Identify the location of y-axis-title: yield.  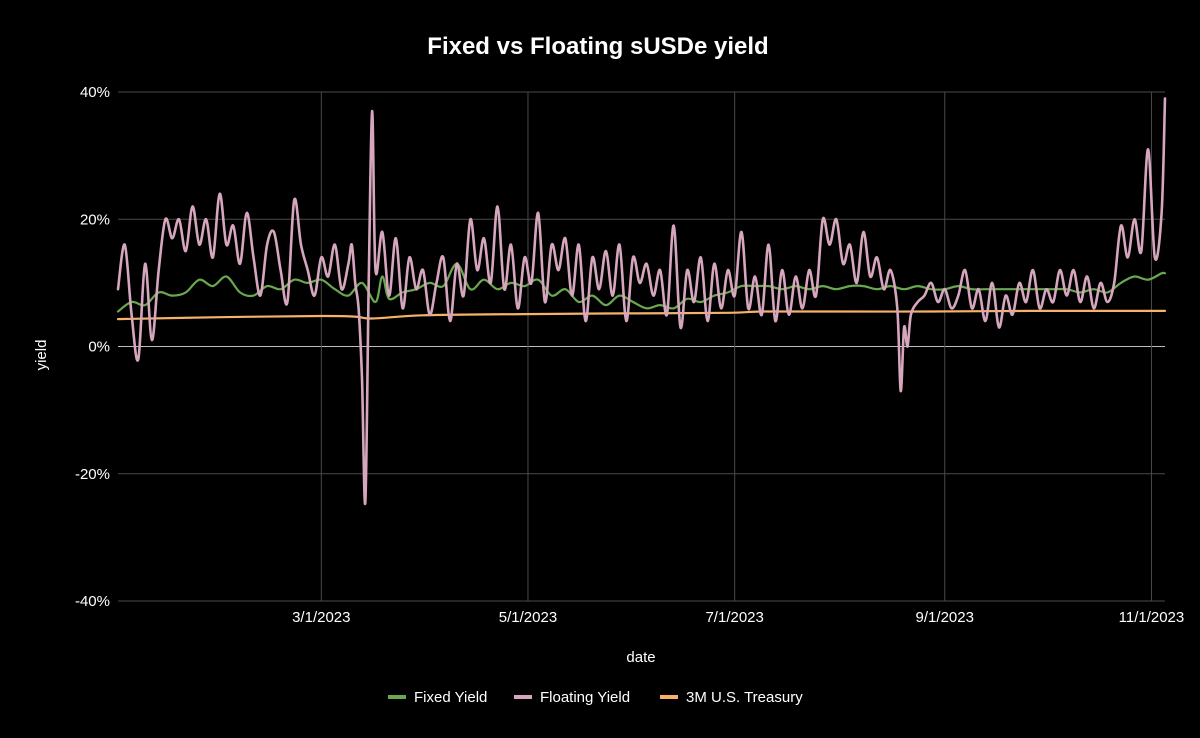
(41, 355).